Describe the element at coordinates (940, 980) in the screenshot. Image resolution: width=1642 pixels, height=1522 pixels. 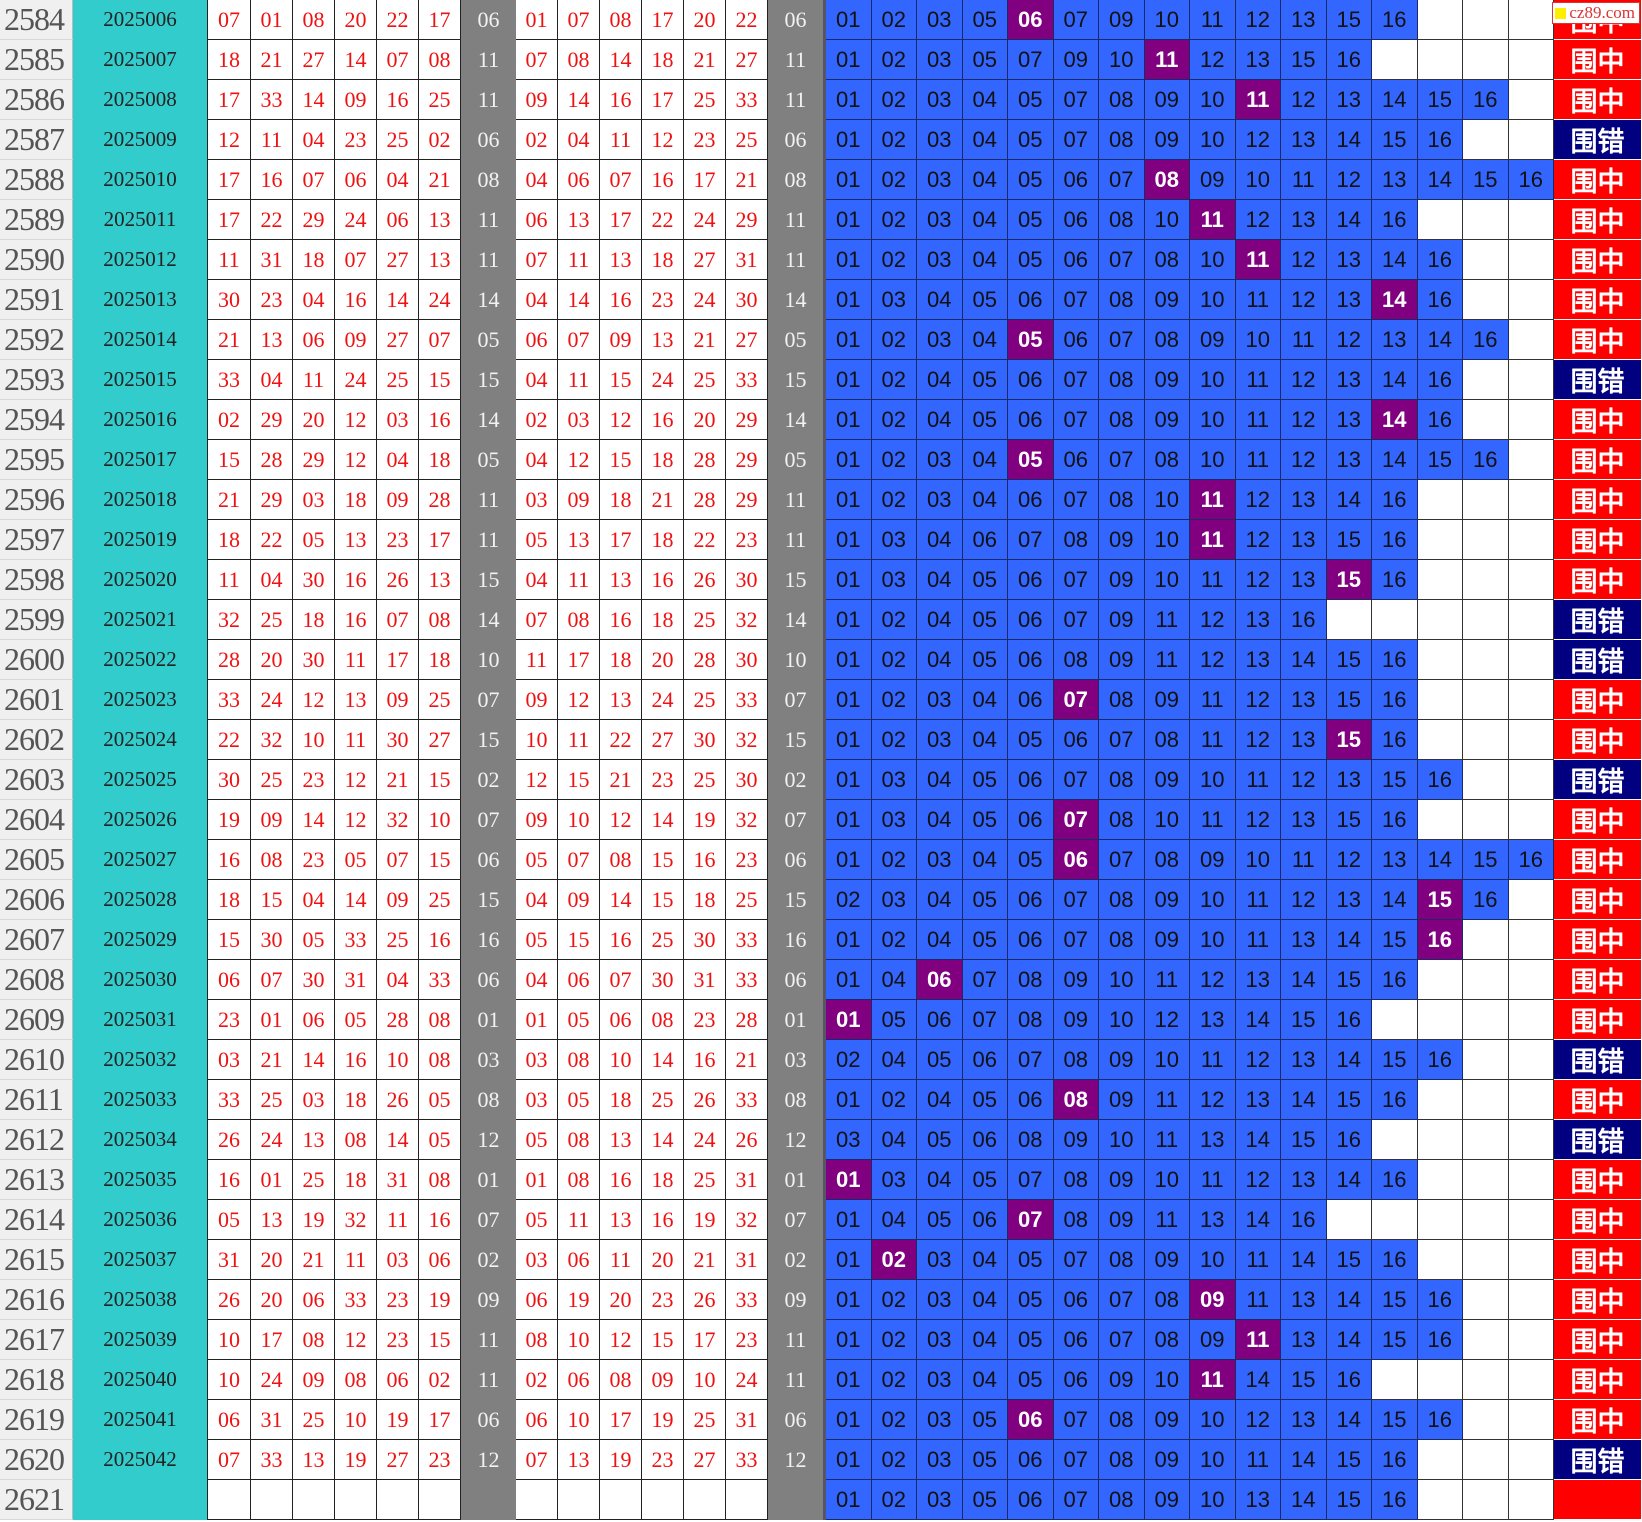
I see `cover-number-hit-cell: 06` at that location.